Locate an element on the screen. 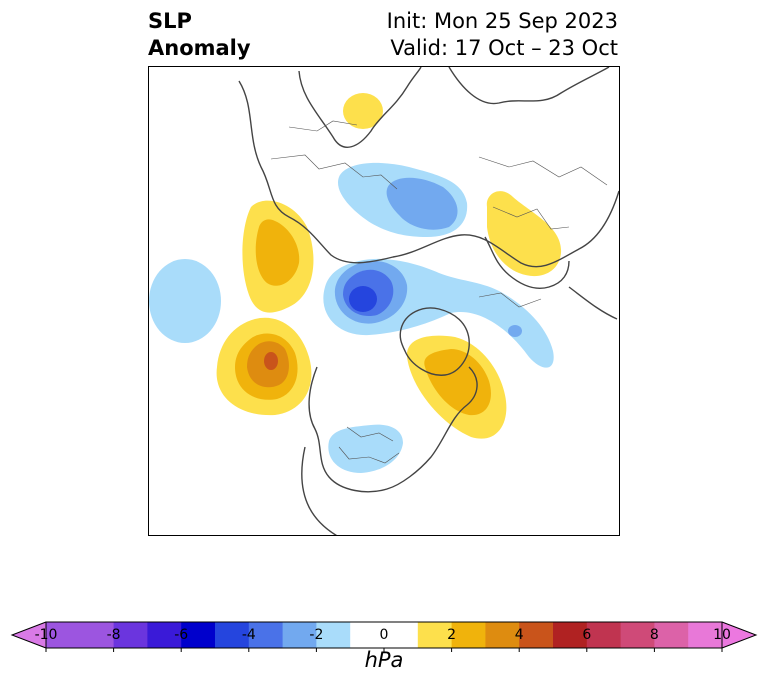  colorbar-tick-label: 2 is located at coordinates (452, 635).